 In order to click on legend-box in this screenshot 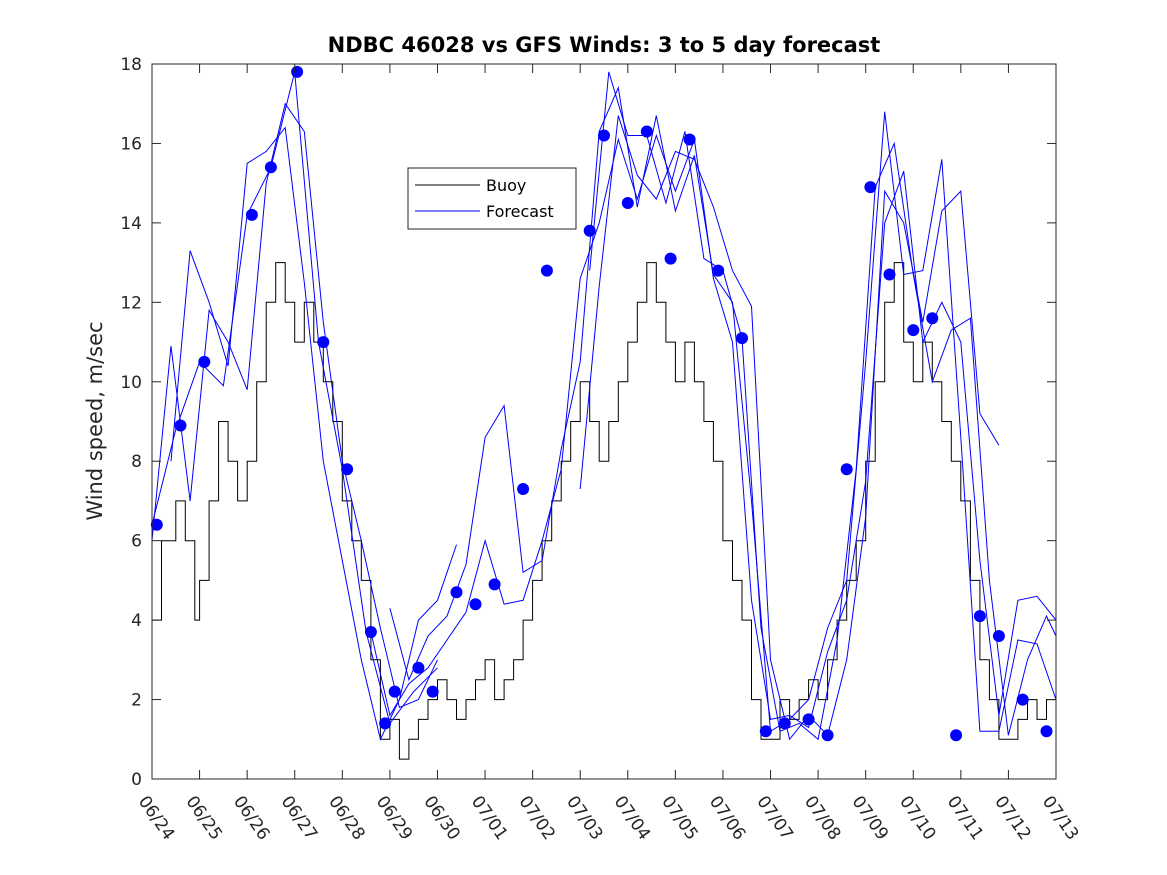, I will do `click(492, 198)`.